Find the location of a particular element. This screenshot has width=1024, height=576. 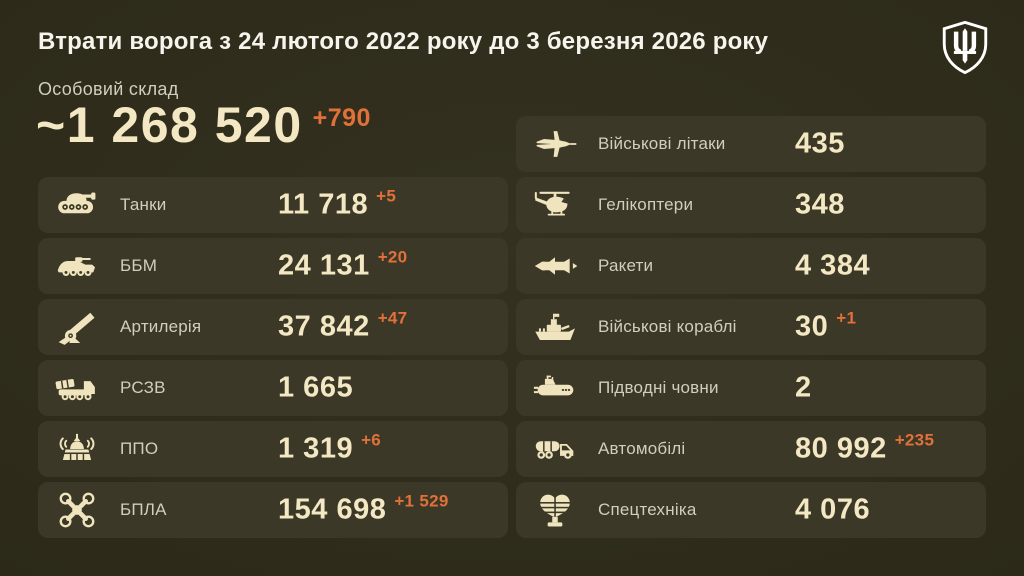

loss-row: Автомобілі 80 992 +235 is located at coordinates (751, 449).